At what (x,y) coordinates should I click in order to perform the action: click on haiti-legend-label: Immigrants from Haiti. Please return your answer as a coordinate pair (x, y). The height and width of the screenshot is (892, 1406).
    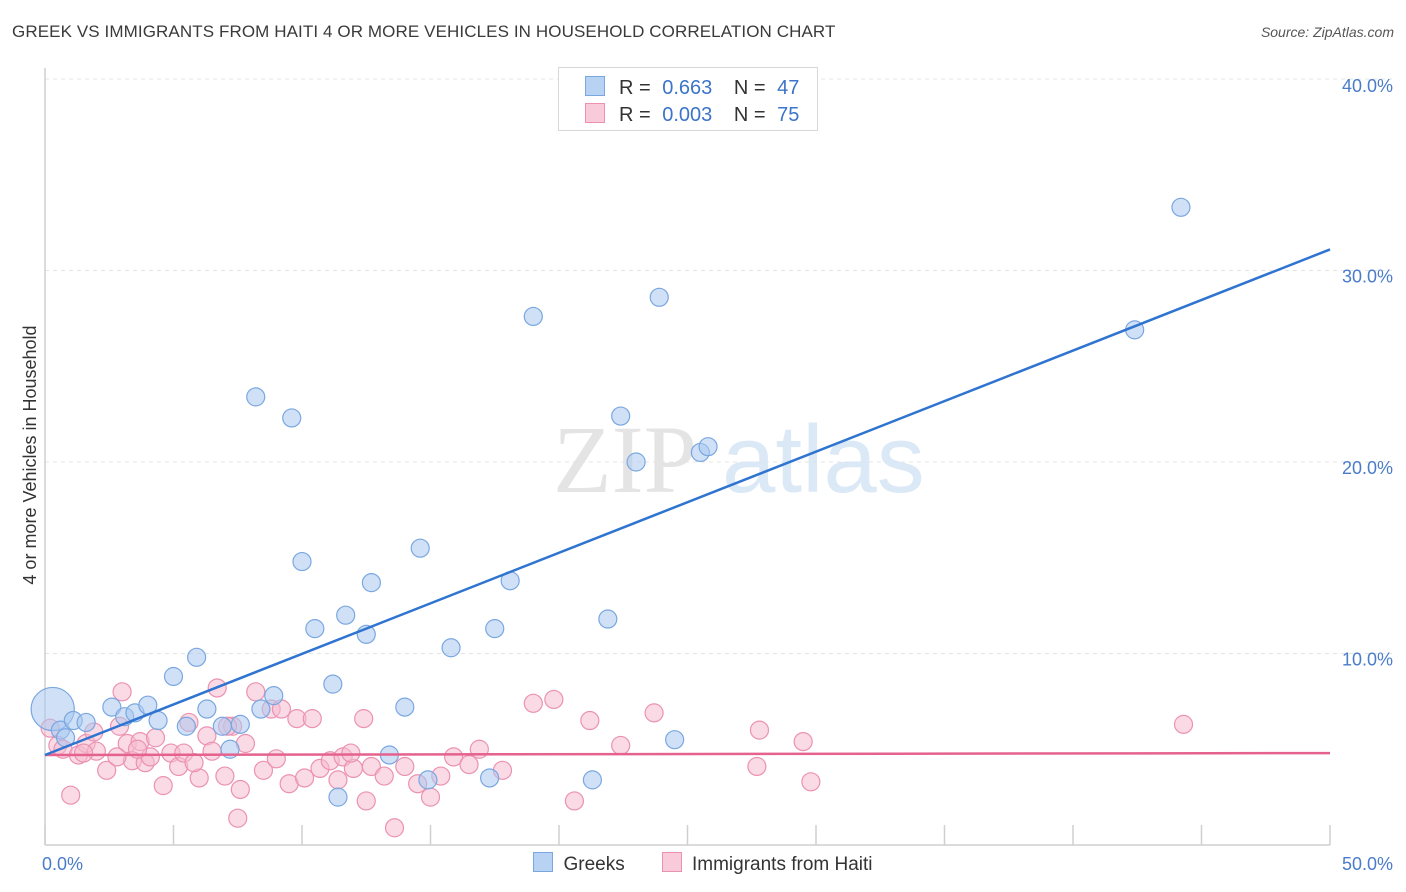
    Looking at the image, I should click on (782, 864).